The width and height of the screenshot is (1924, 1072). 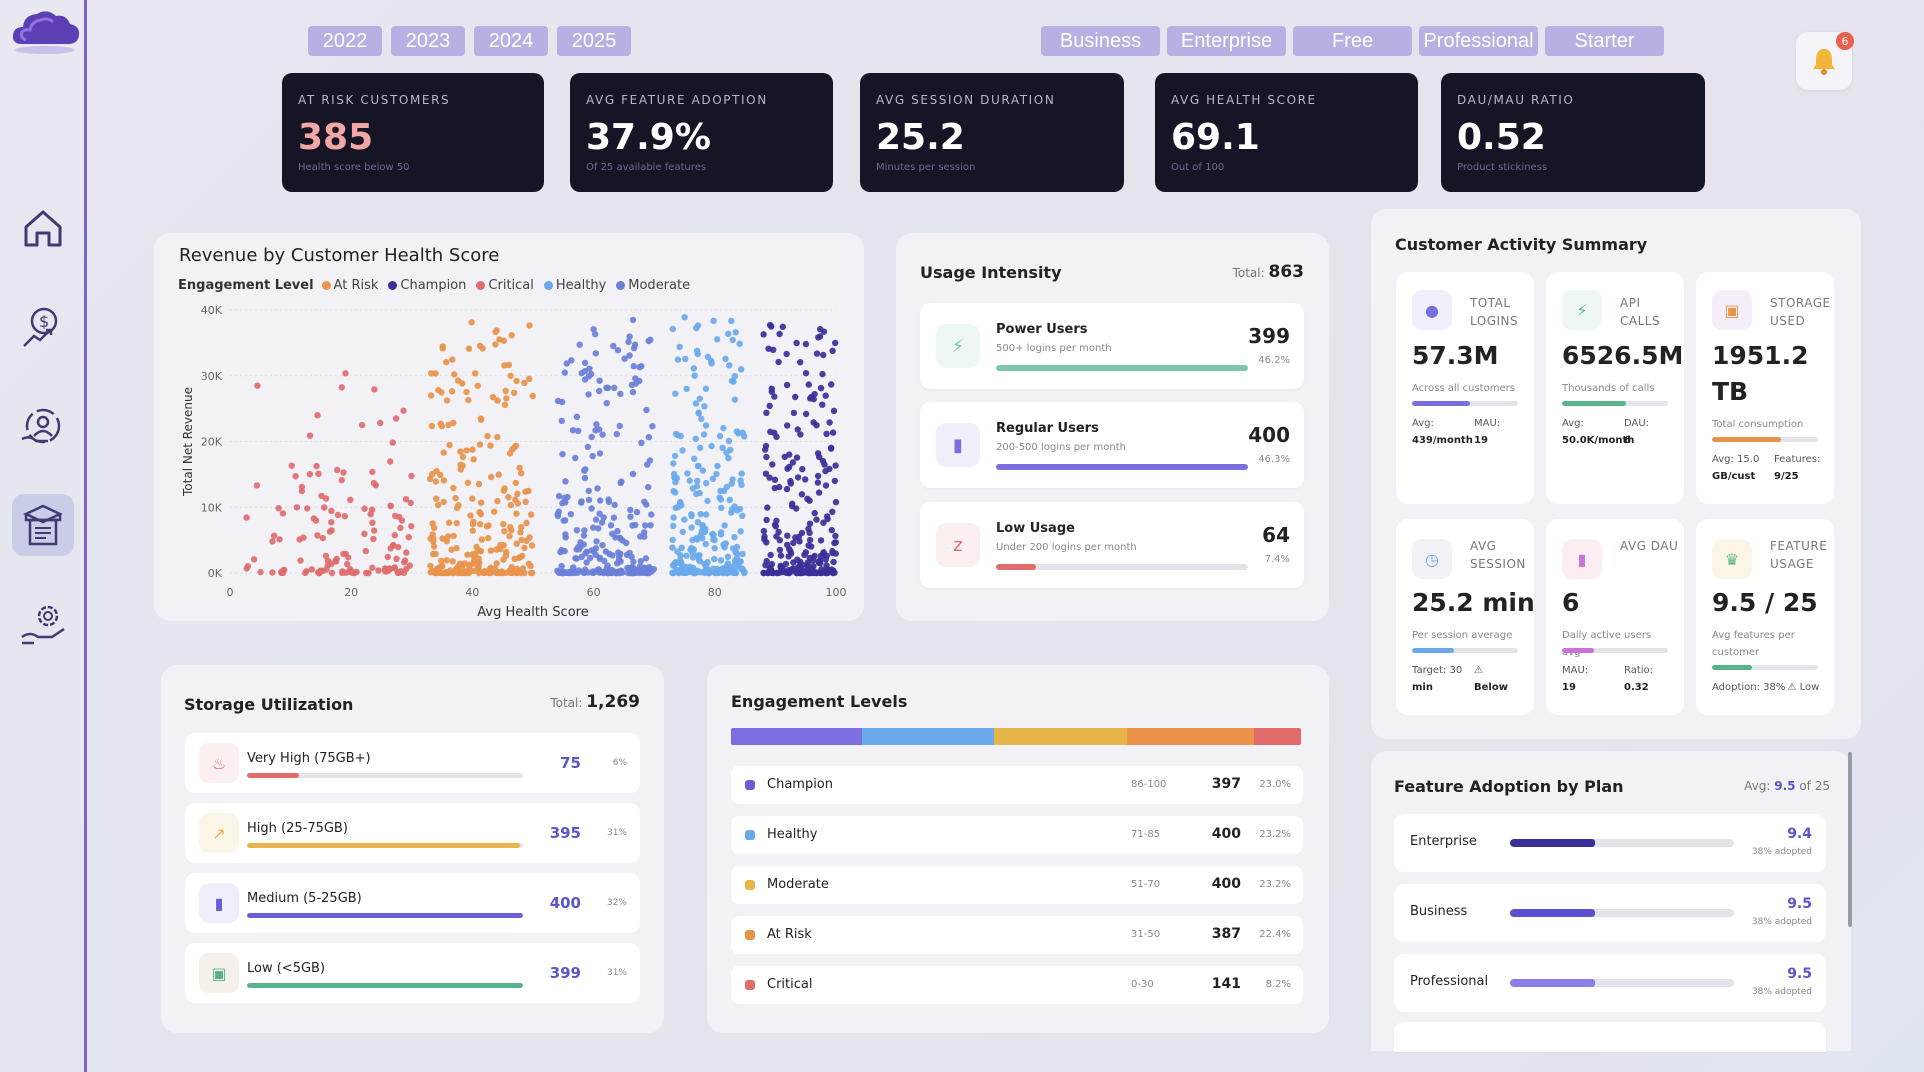 What do you see at coordinates (1017, 835) in the screenshot?
I see `engagement-row-healthy: Healthy 71-85 400 23.2%` at bounding box center [1017, 835].